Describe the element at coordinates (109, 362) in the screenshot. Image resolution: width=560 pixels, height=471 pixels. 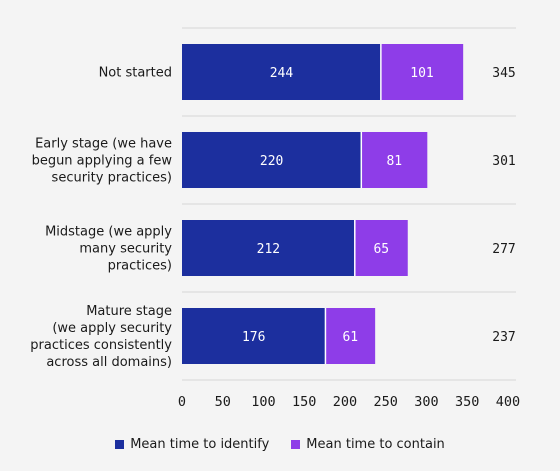
I see `category-label: across all domains)` at that location.